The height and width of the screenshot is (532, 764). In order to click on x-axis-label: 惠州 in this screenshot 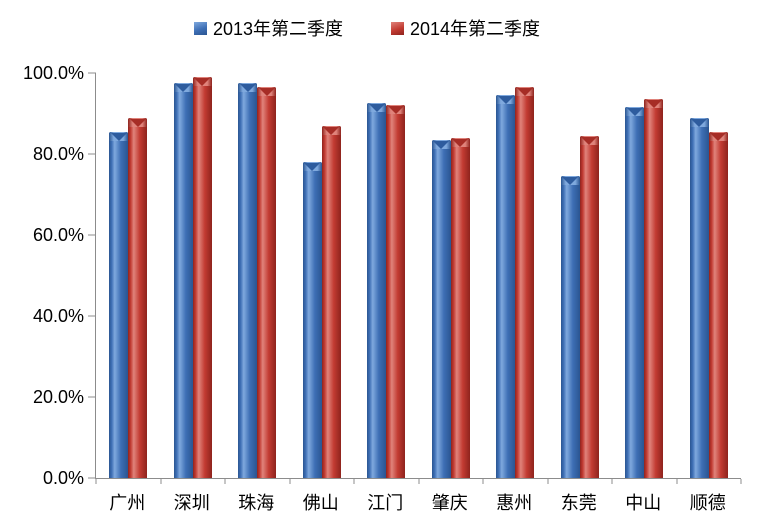, I will do `click(514, 503)`.